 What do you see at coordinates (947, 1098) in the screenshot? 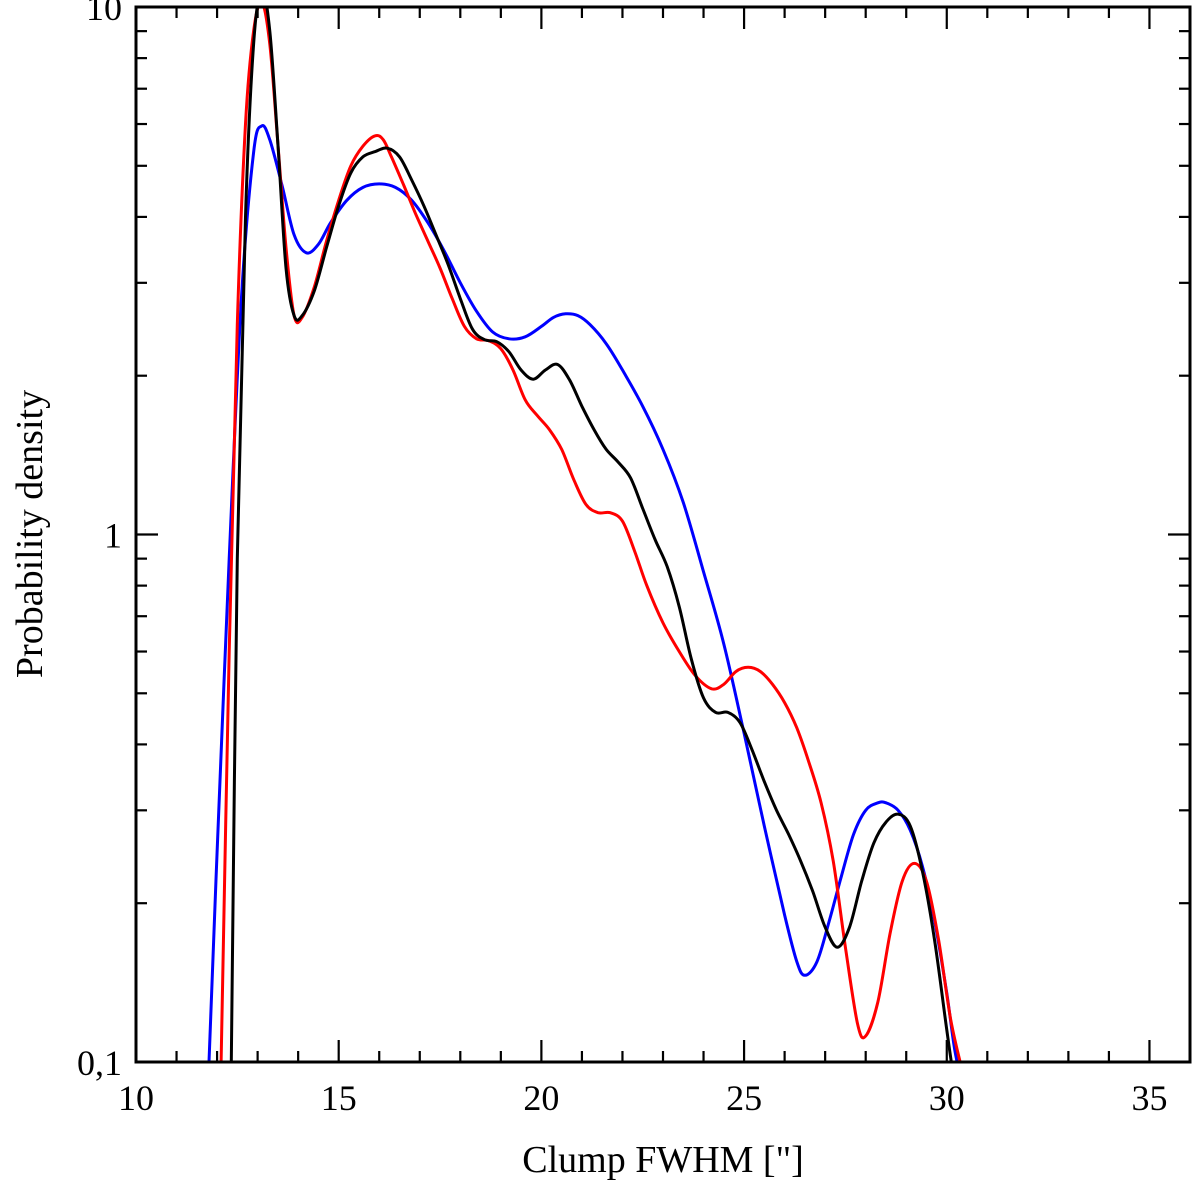
I see `x-tick-label: 30` at bounding box center [947, 1098].